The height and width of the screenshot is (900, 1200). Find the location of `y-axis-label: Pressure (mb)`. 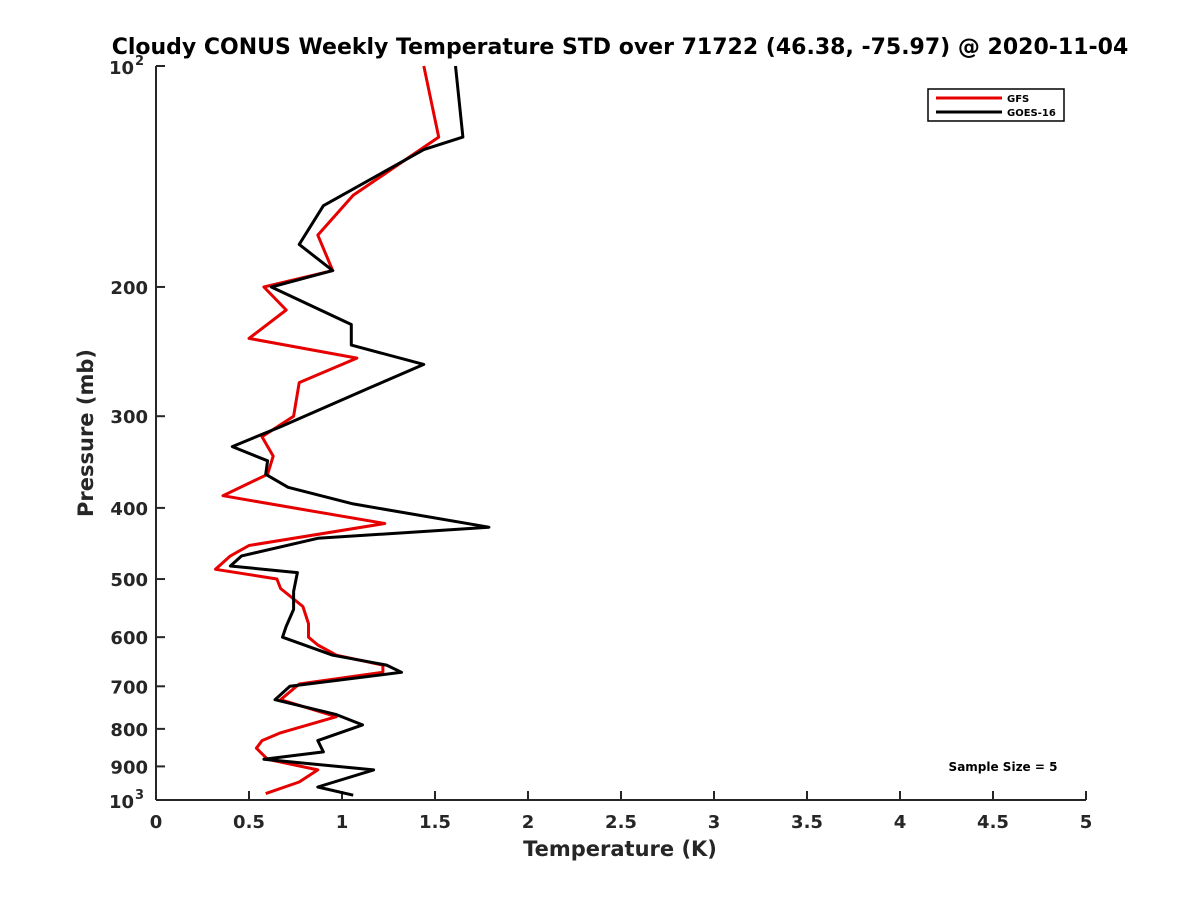

y-axis-label: Pressure (mb) is located at coordinates (86, 433).